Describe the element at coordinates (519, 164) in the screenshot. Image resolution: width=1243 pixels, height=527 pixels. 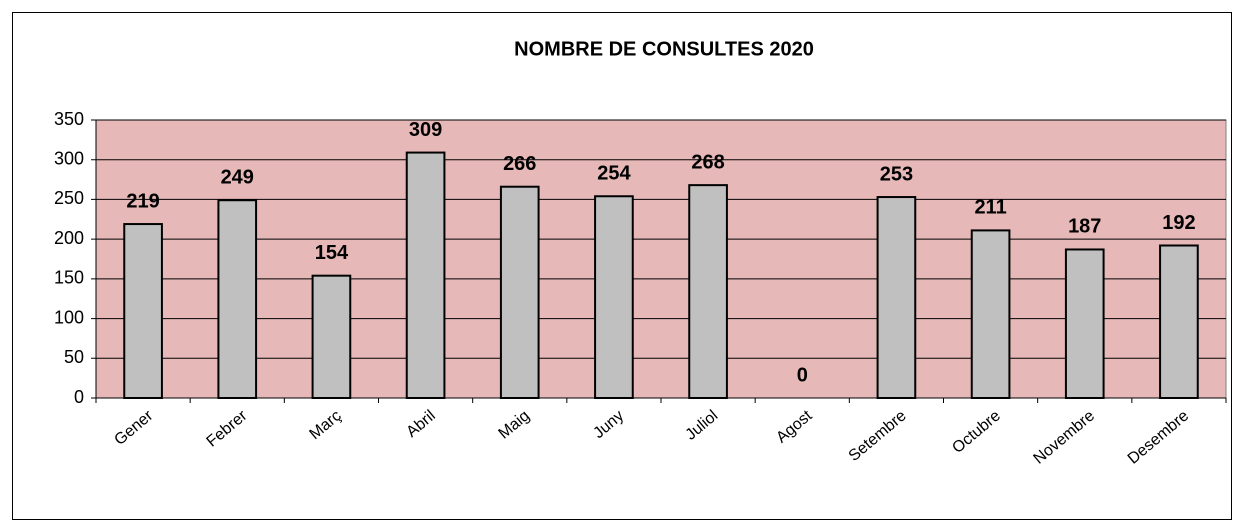
I see `data-label: 266` at that location.